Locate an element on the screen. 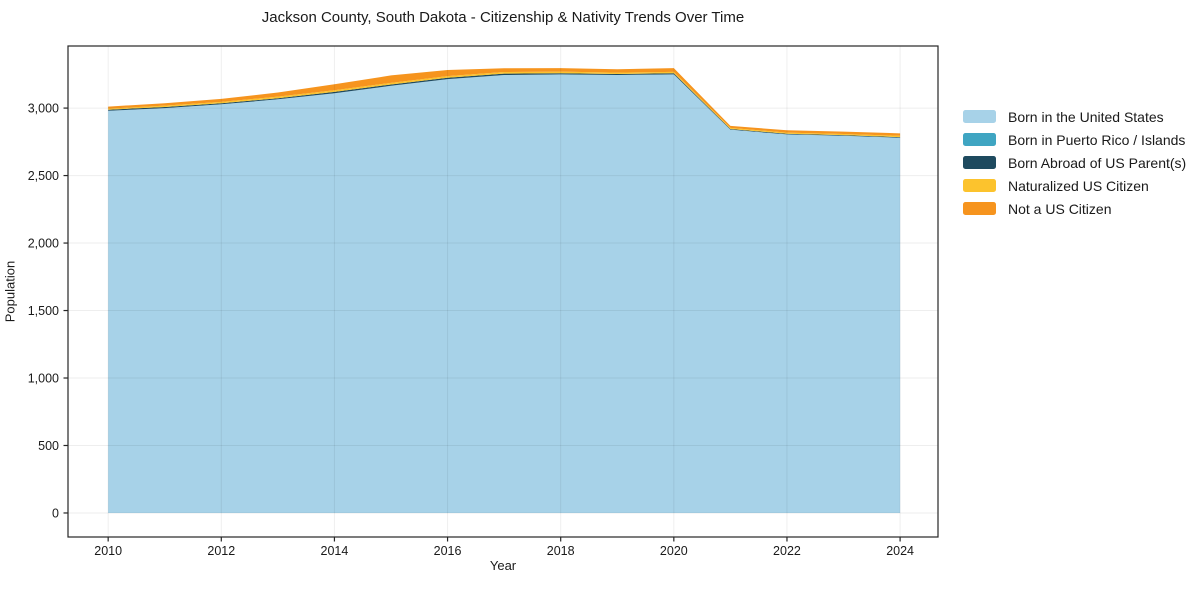 The height and width of the screenshot is (590, 1189). legend-item: Not a US Citizen is located at coordinates (1074, 208).